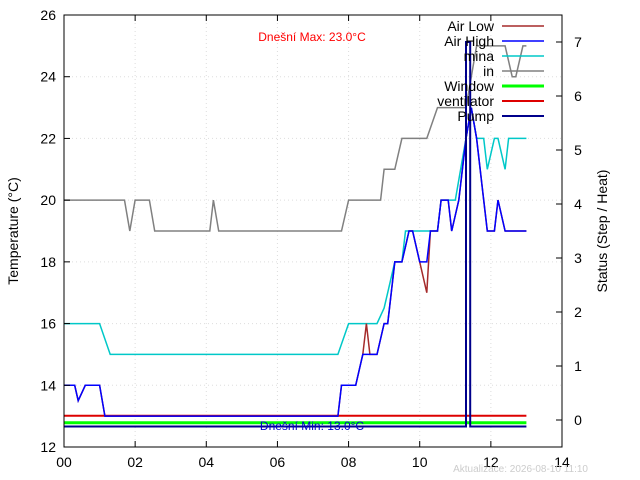 This screenshot has width=640, height=480. Describe the element at coordinates (48, 200) in the screenshot. I see `y-tick-label: 20` at that location.